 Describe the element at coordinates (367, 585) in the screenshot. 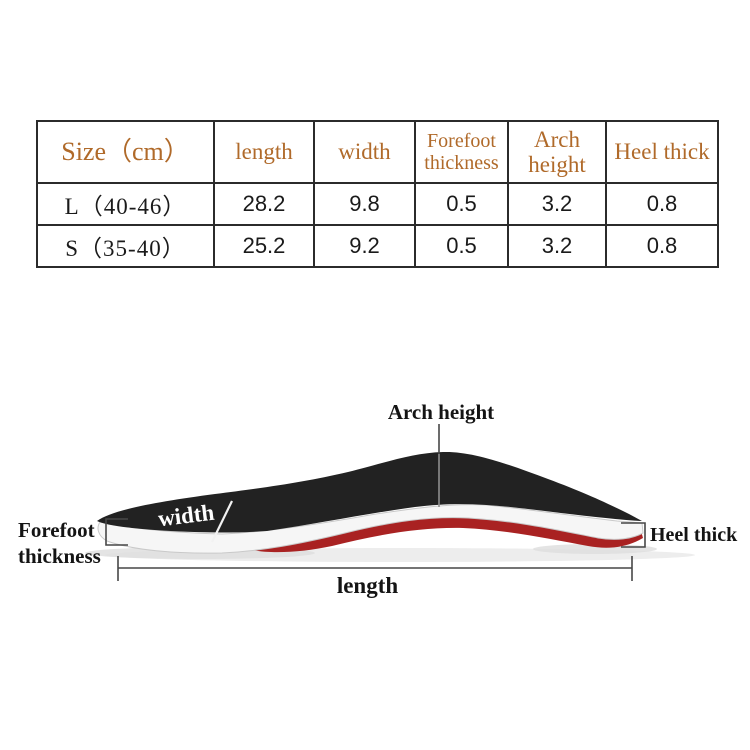

I see `length-label: length` at that location.